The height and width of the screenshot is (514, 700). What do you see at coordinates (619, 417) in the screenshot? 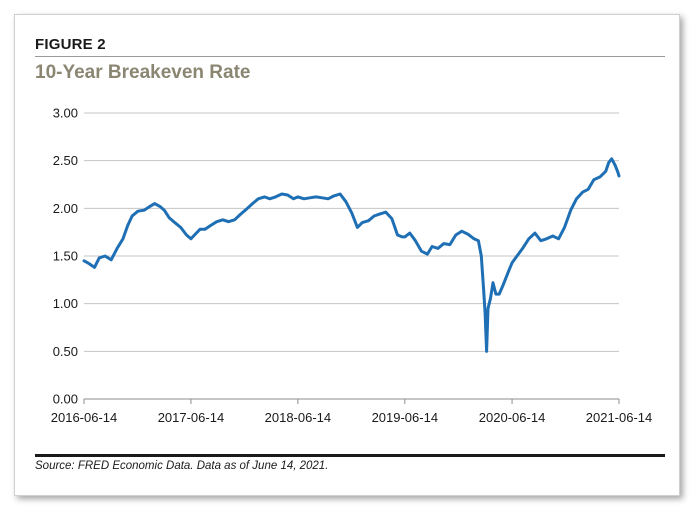
I see `x-tick-label: 2021-06-14` at bounding box center [619, 417].